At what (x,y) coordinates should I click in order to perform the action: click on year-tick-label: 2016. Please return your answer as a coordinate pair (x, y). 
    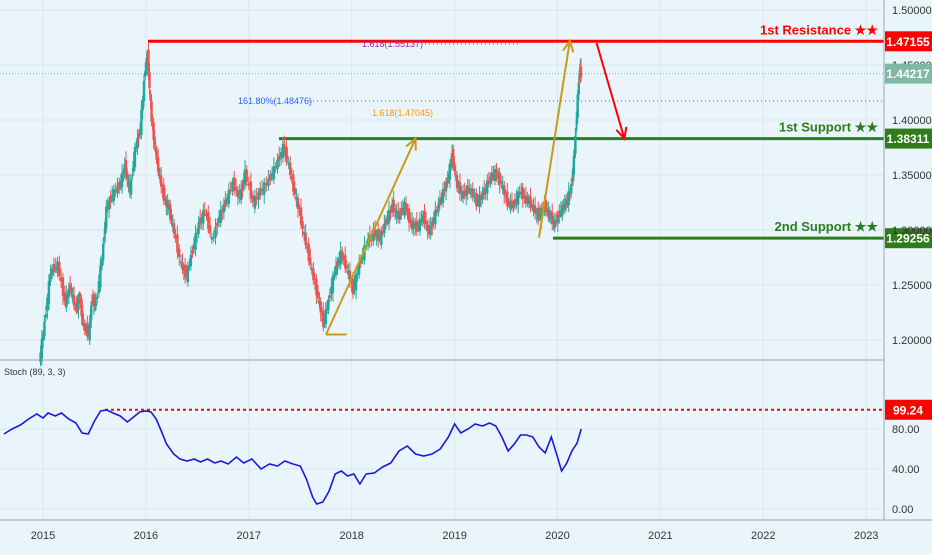
    Looking at the image, I should click on (146, 536).